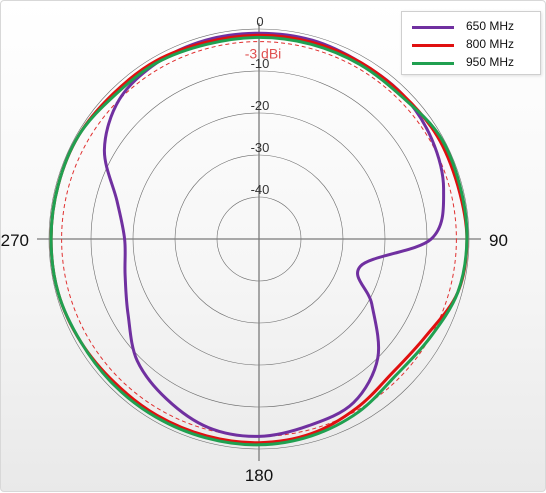 This screenshot has height=493, width=546. I want to click on angle-label-180: 180, so click(259, 475).